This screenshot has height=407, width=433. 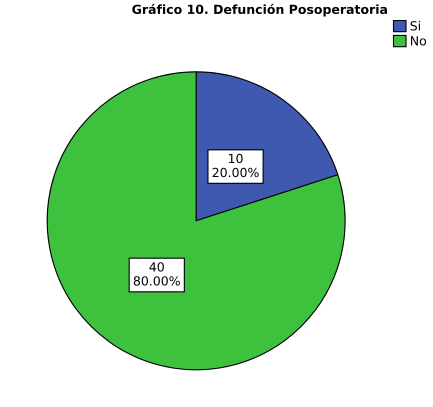 I want to click on legend-label: No, so click(x=418, y=41).